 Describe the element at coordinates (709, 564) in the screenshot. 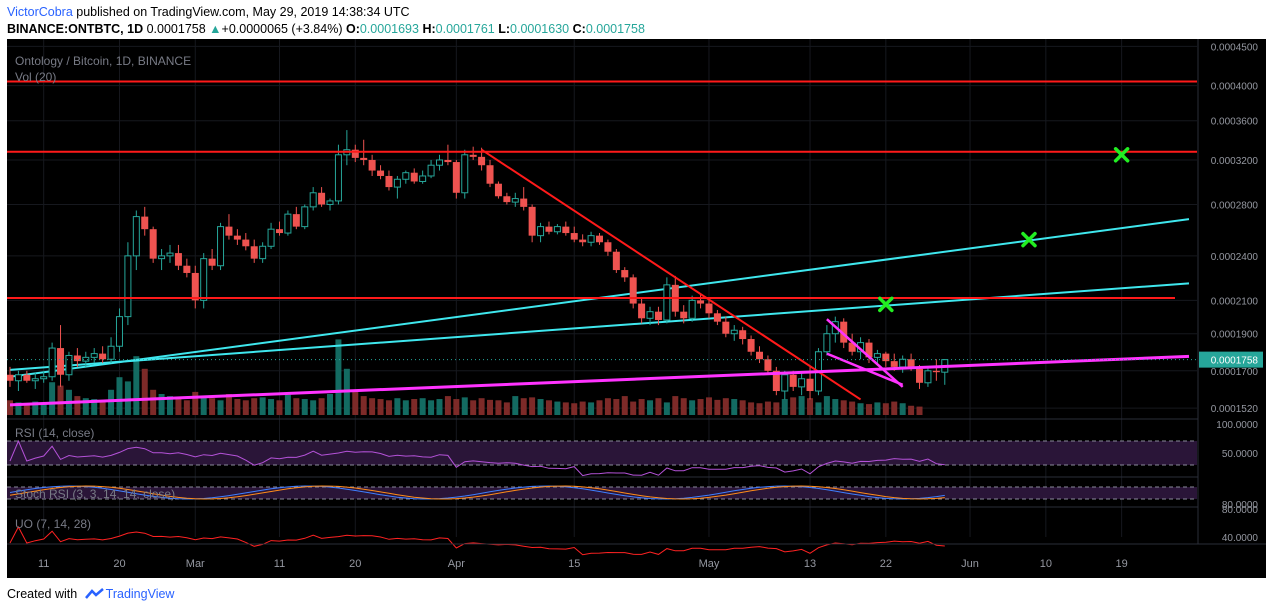

I see `time-tick-label: May` at that location.